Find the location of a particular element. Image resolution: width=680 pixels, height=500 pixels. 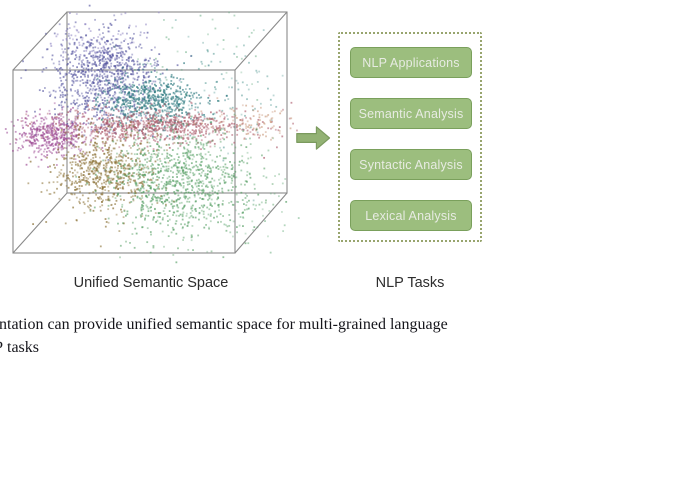

left-figure-label: Unified Semantic Space is located at coordinates (151, 283).